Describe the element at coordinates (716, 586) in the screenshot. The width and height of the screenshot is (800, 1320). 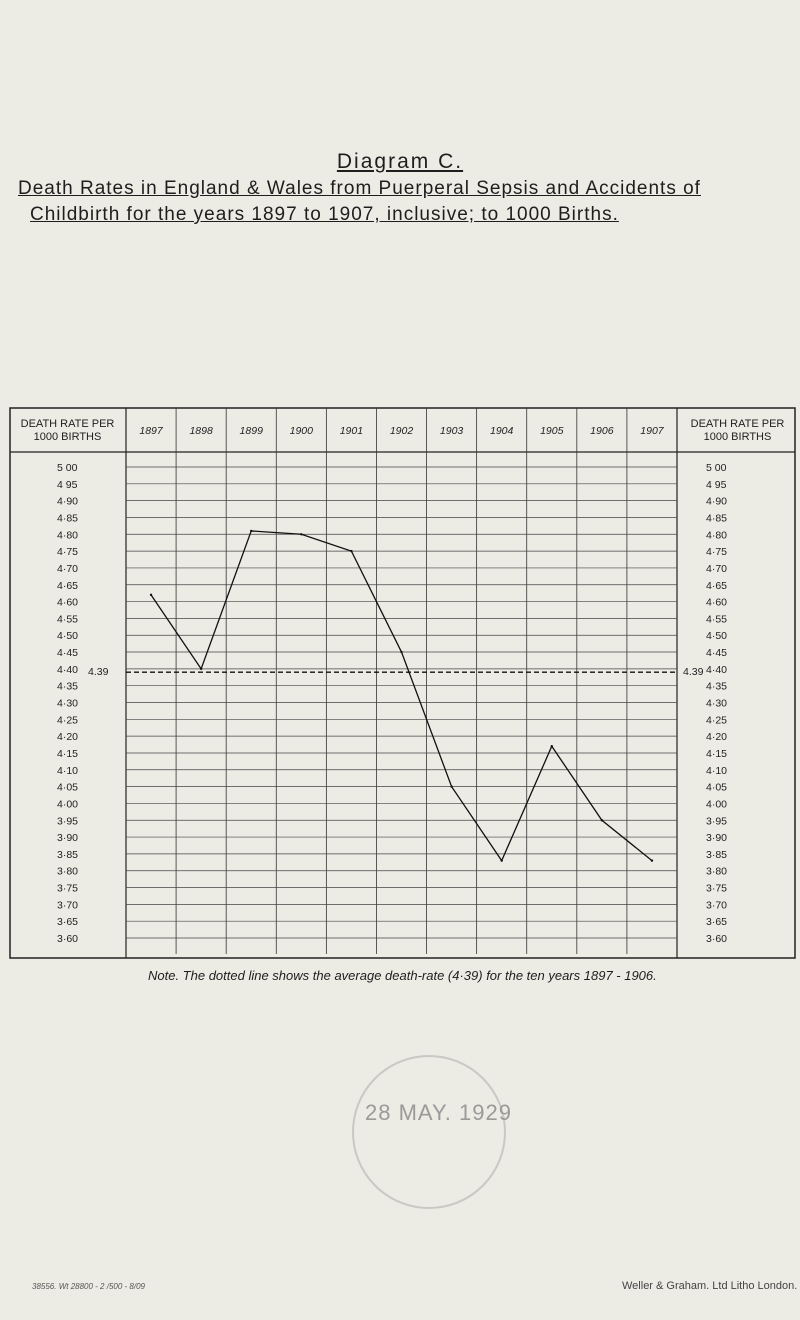
I see `y-tick-label-right: 4·65` at that location.